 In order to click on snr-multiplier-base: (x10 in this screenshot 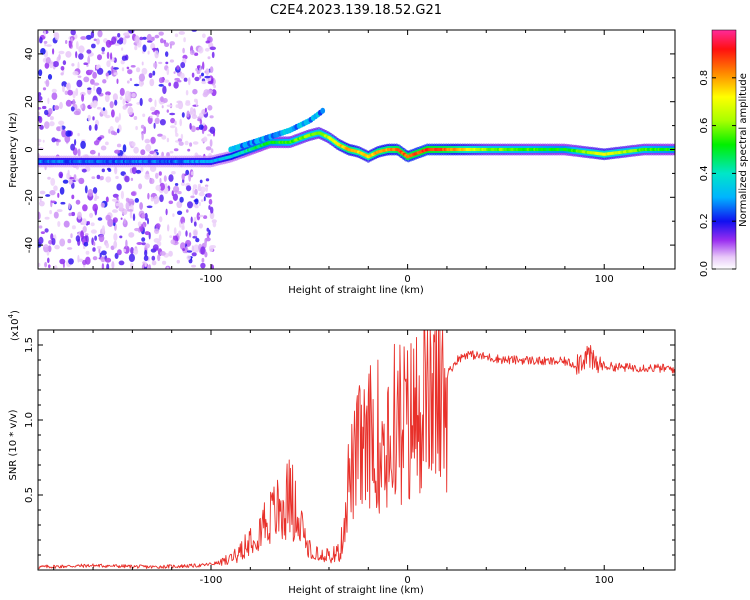, I will do `click(15, 329)`.